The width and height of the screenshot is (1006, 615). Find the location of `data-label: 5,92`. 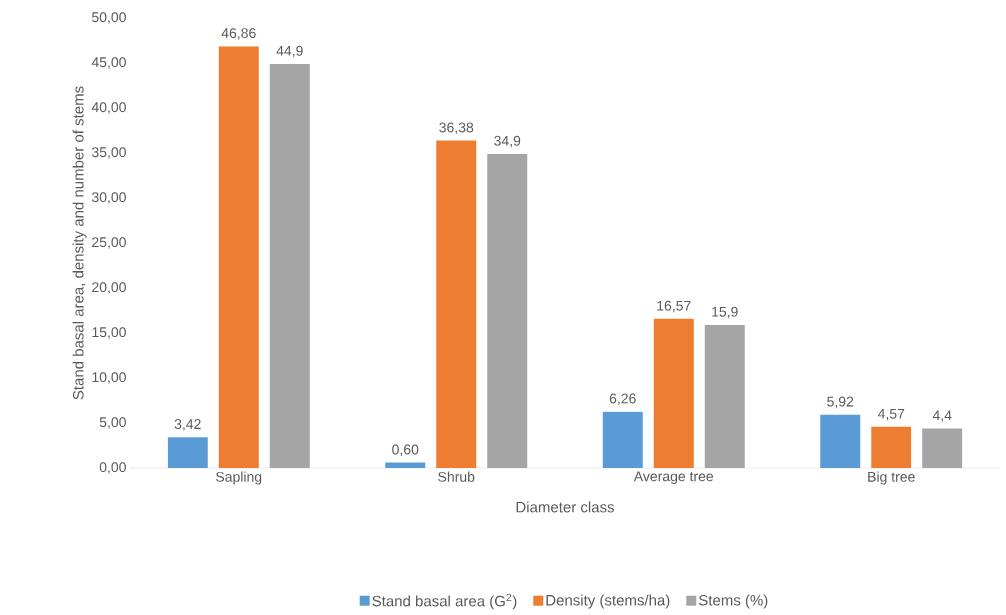

data-label: 5,92 is located at coordinates (840, 402).